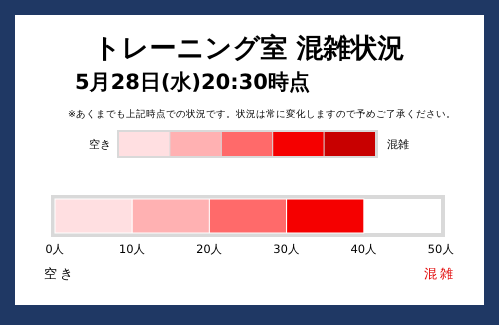 The image size is (499, 325). I want to click on chart-title: トレーニング室 混雑状況, so click(249, 48).